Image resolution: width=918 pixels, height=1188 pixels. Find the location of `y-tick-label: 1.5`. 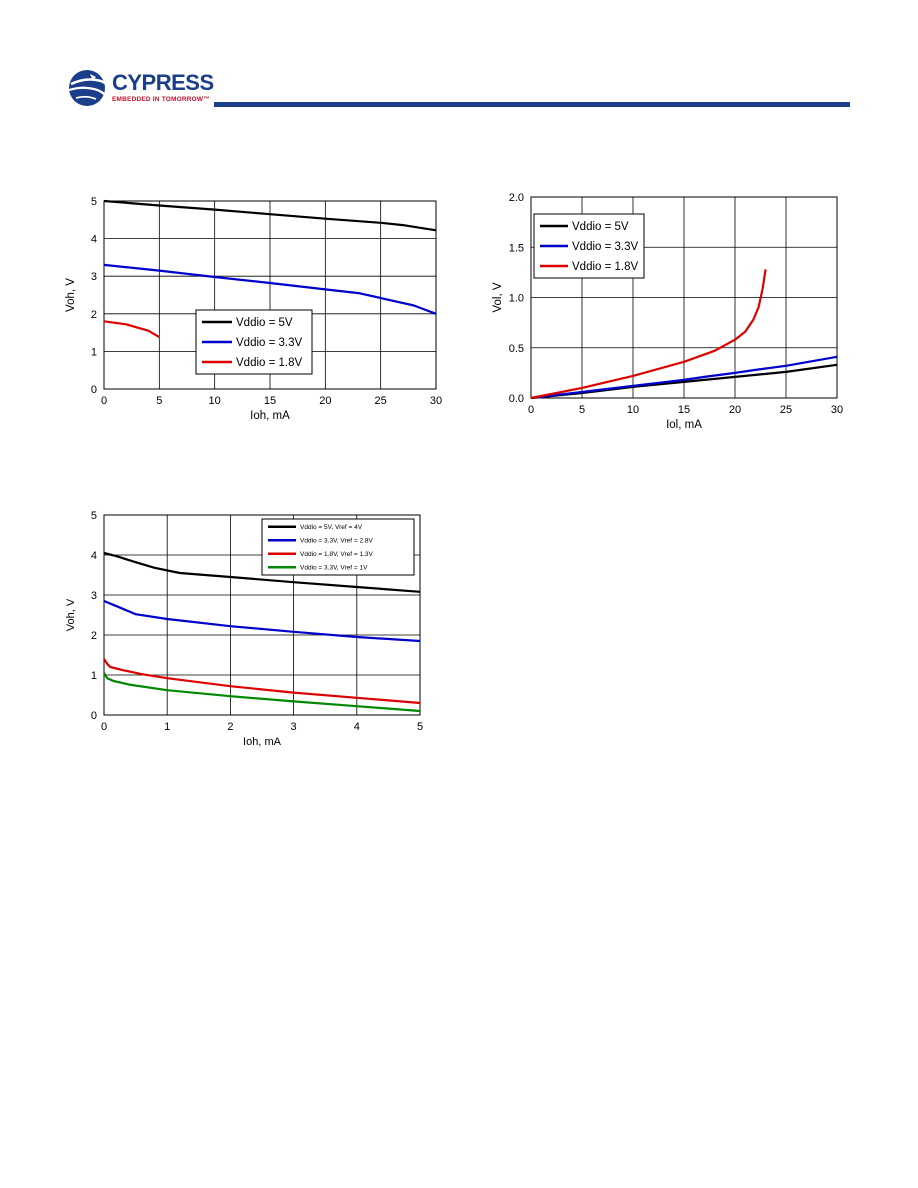

y-tick-label: 1.5 is located at coordinates (516, 248).